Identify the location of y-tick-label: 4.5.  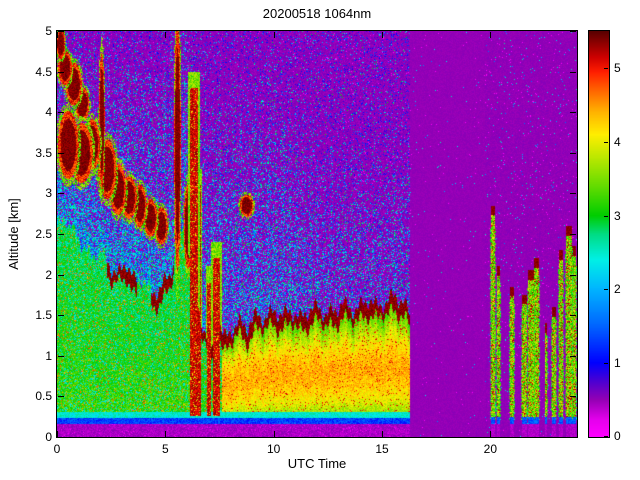
(43, 71).